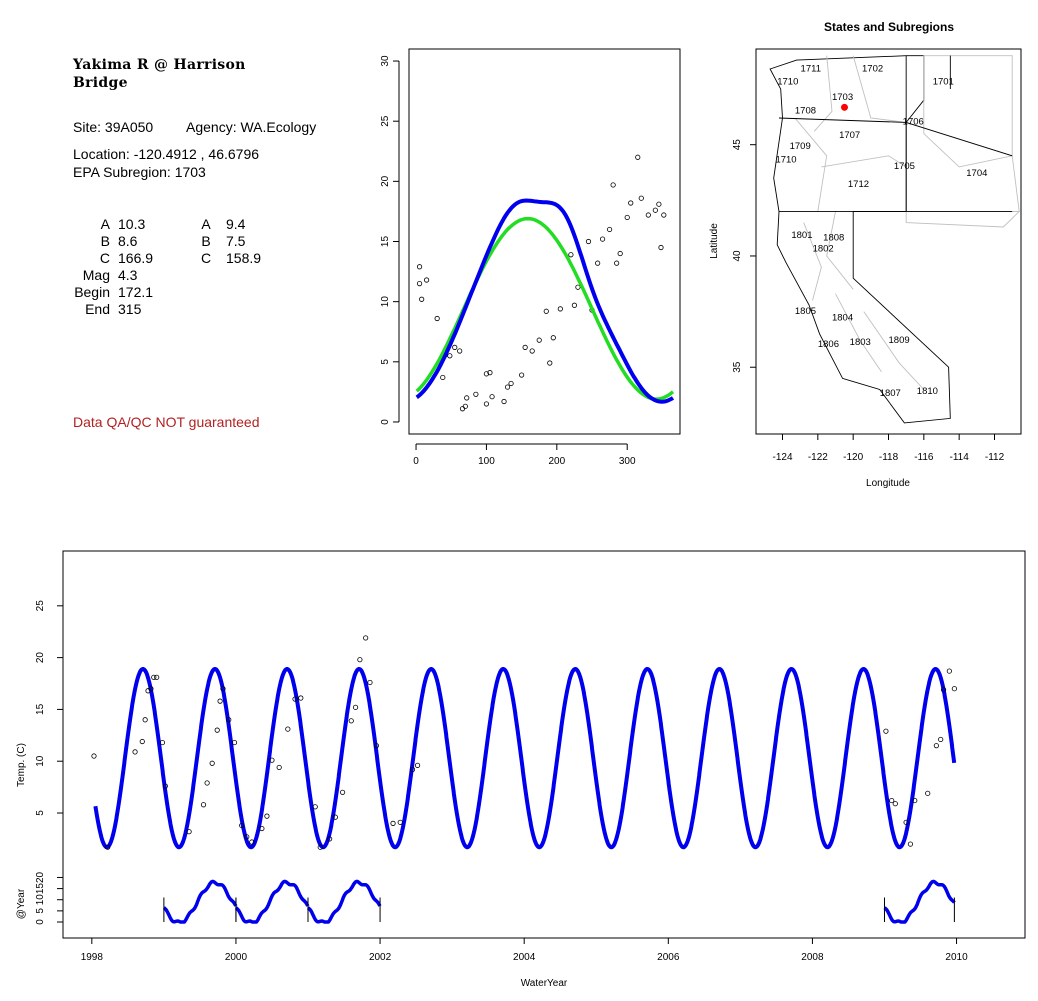 This screenshot has width=1038, height=1001. I want to click on param-name: B, so click(206, 241).